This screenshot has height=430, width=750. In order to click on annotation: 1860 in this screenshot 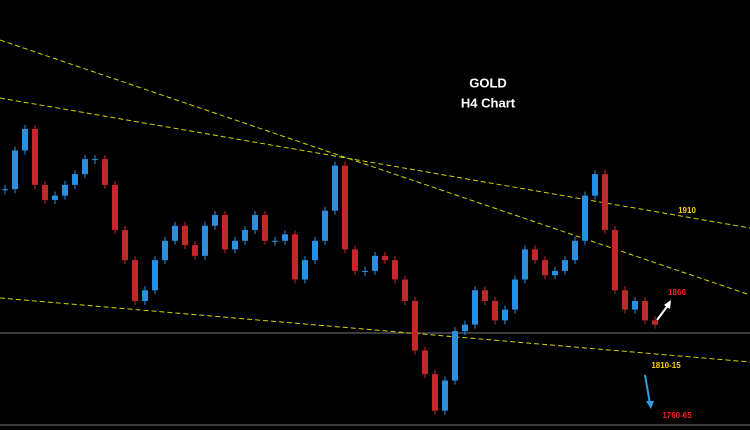, I will do `click(677, 292)`.